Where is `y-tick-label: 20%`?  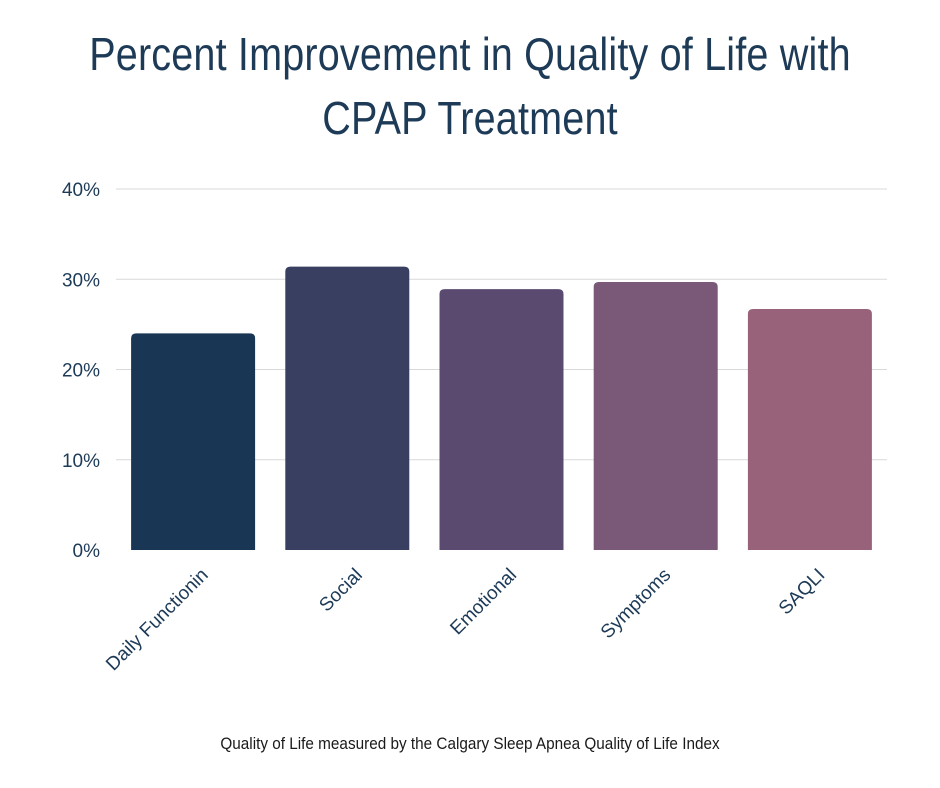
y-tick-label: 20% is located at coordinates (81, 371).